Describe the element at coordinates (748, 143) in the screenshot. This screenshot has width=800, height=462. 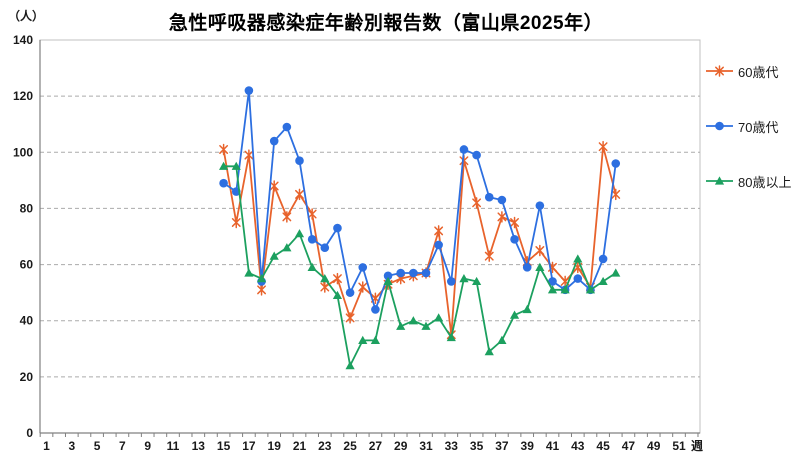
I see `legend: 60歳代 70歳代 80歳以上` at that location.